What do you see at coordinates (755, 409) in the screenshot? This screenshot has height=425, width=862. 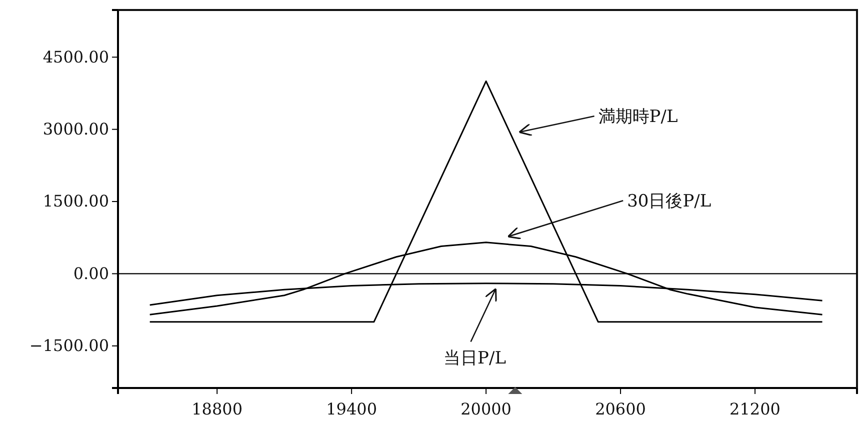 I see `x-tick-label: 21200` at bounding box center [755, 409].